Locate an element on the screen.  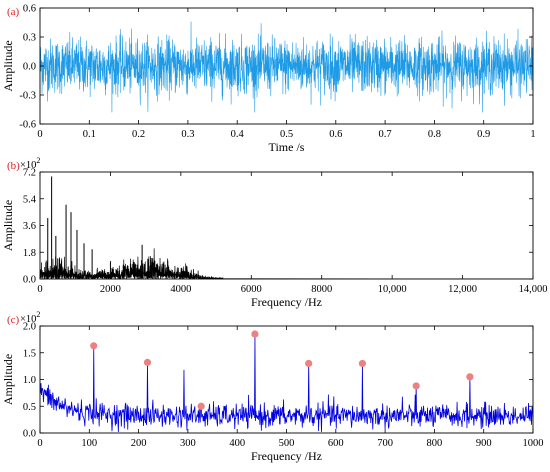
x-tick-label: 0.3 is located at coordinates (187, 134).